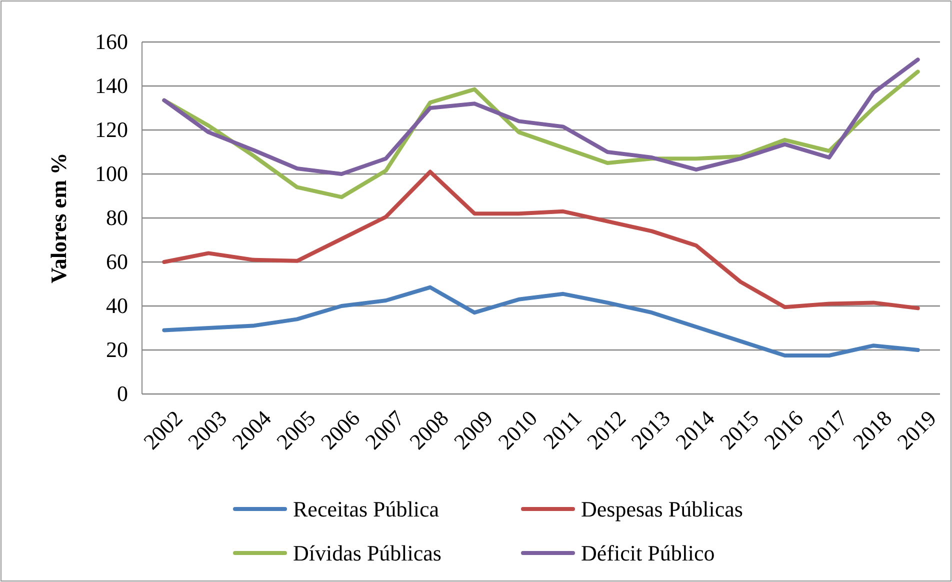  I want to click on y-tick-label: 120, so click(111, 129).